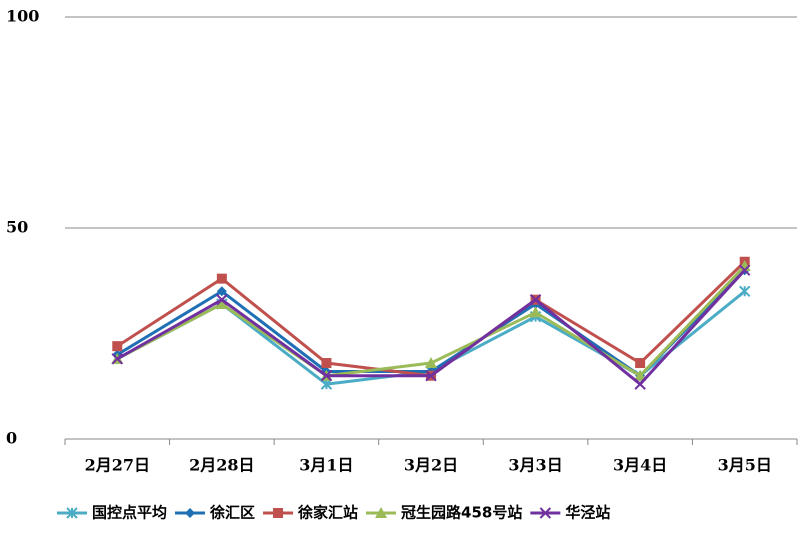 This screenshot has height=542, width=801. Describe the element at coordinates (431, 465) in the screenshot. I see `x-tick-label: 3月2日` at that location.